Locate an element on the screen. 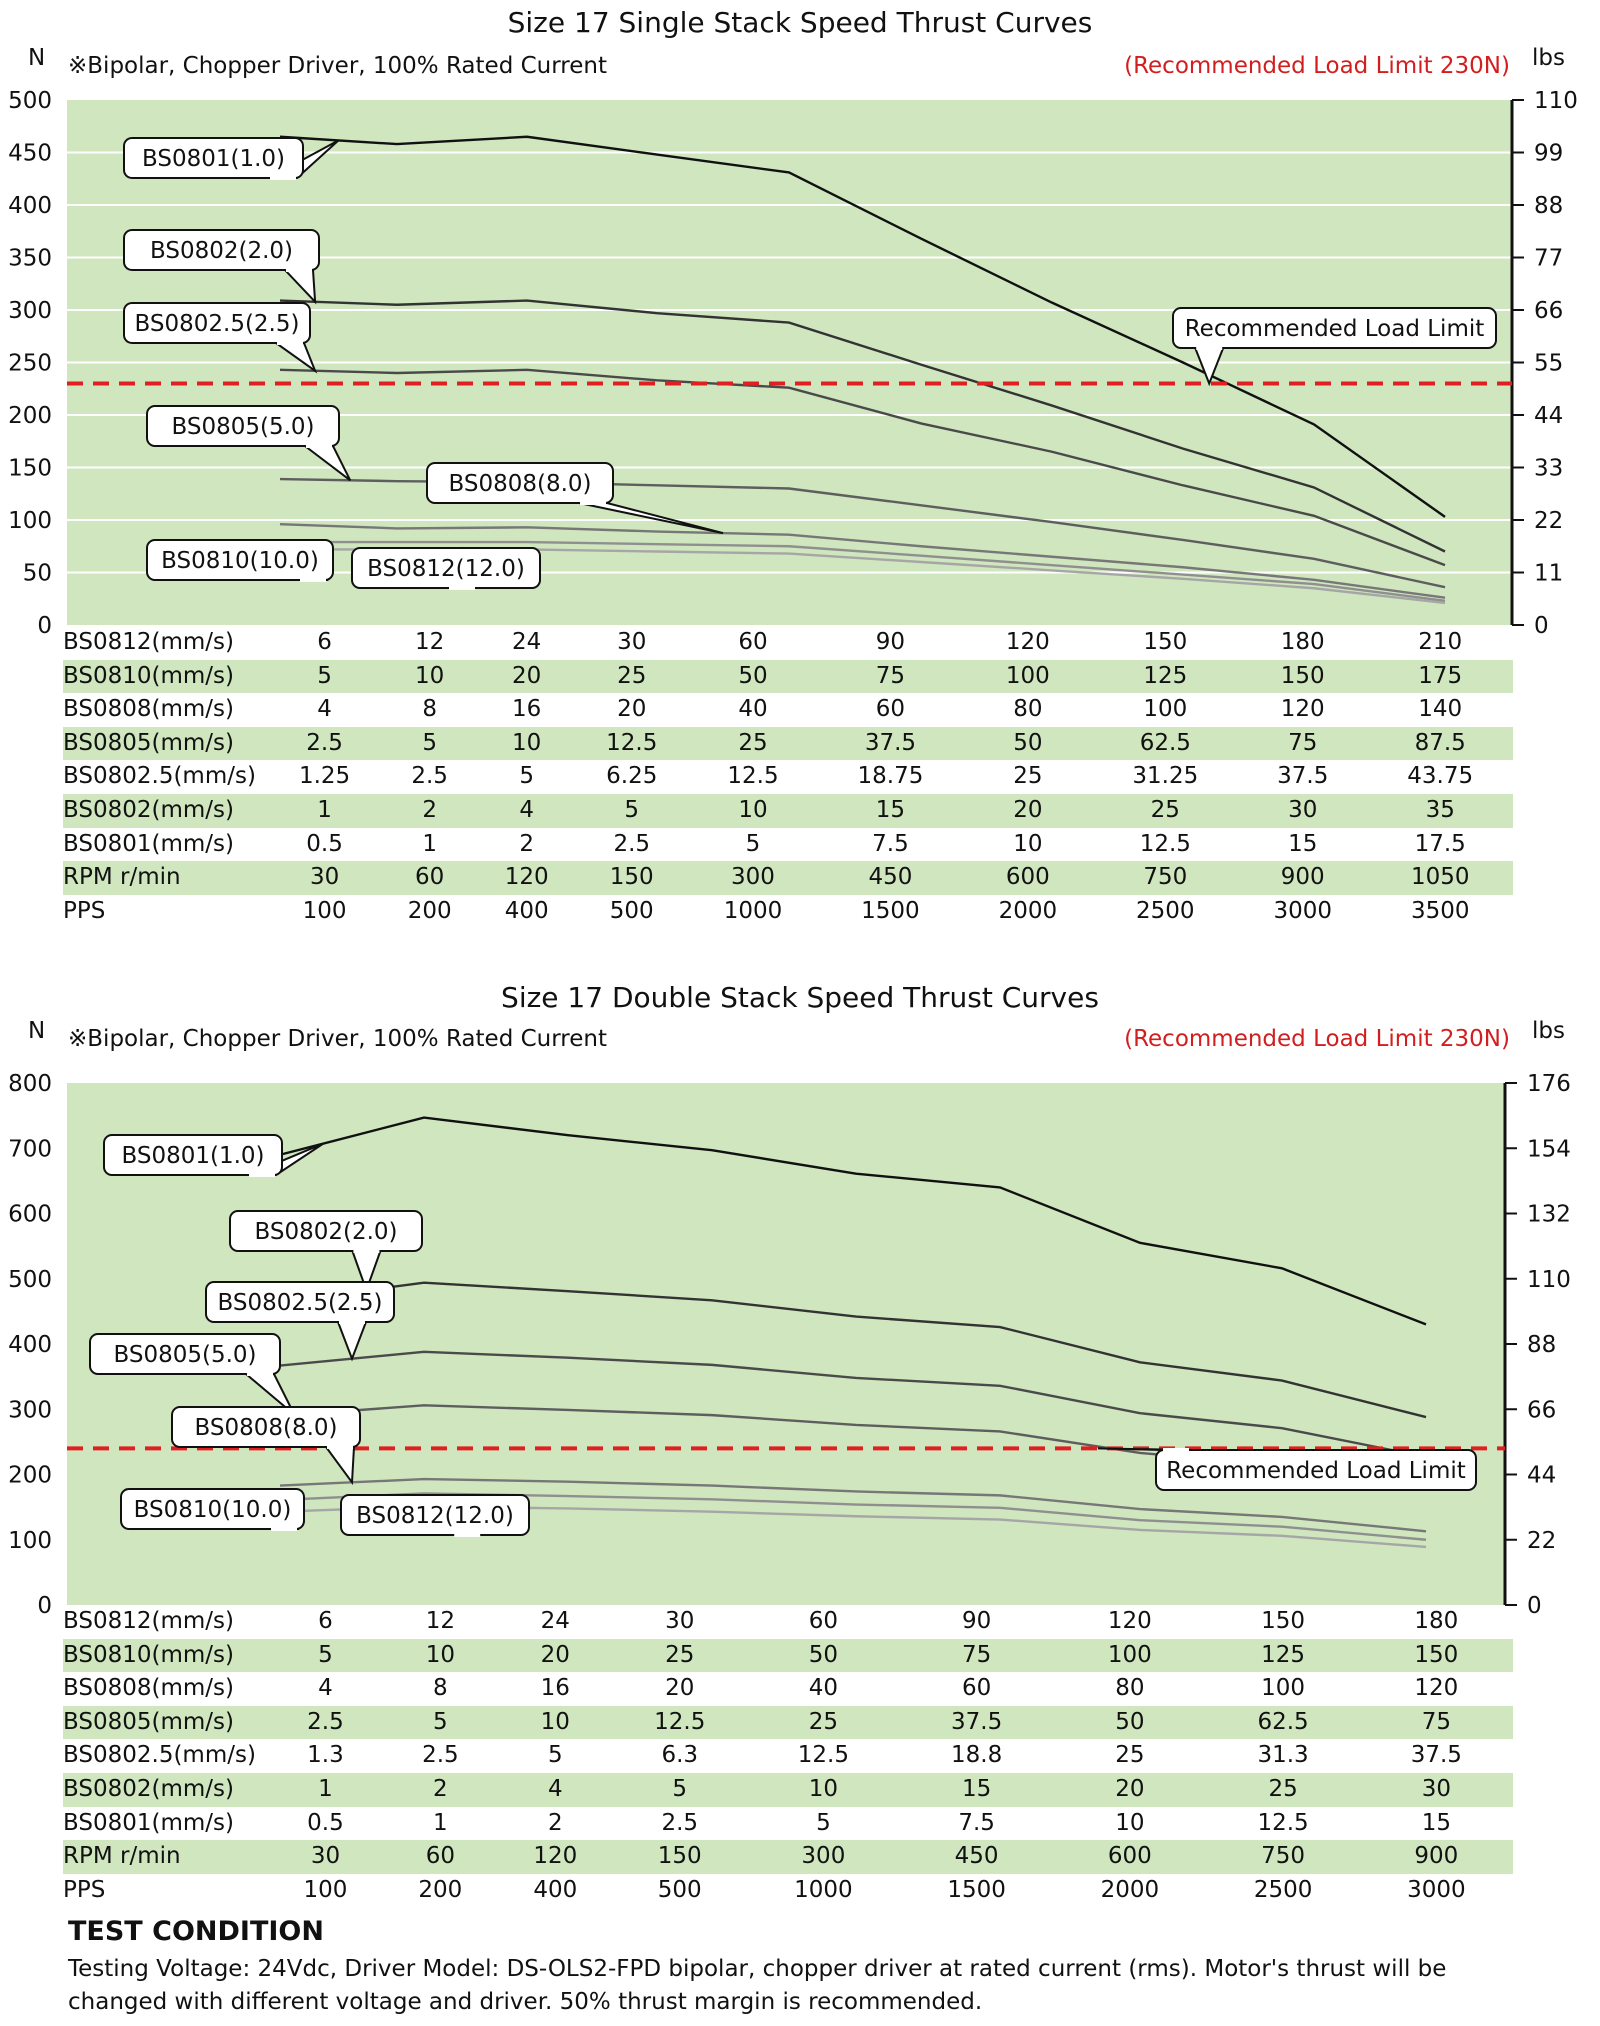 This screenshot has width=1600, height=2026. table-cell: 1500 is located at coordinates (890, 910).